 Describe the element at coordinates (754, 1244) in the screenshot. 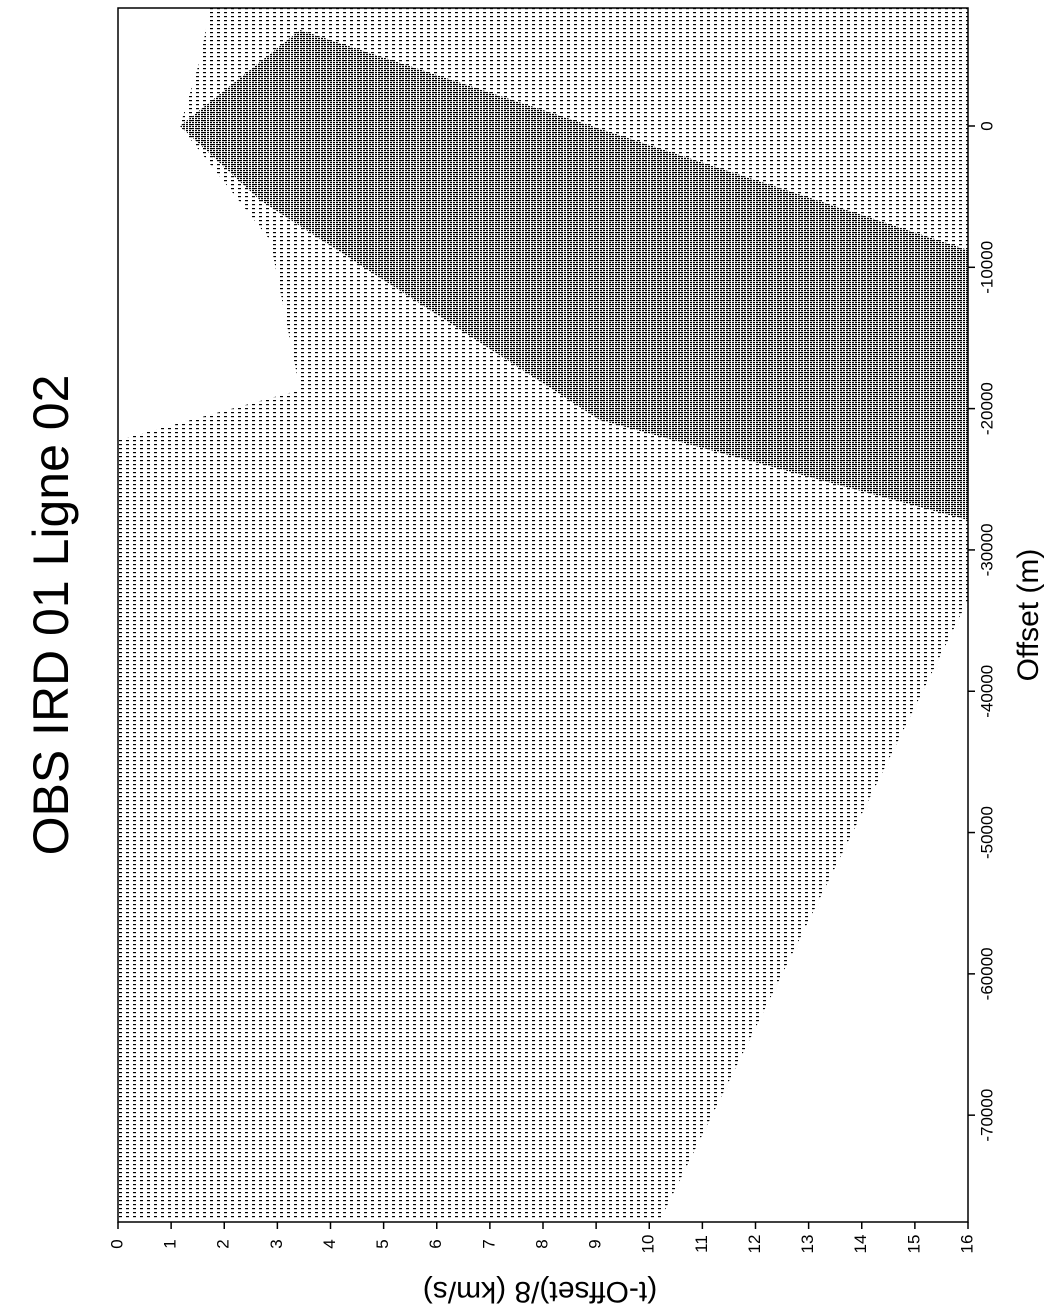

I see `y-tick-label: 12` at that location.